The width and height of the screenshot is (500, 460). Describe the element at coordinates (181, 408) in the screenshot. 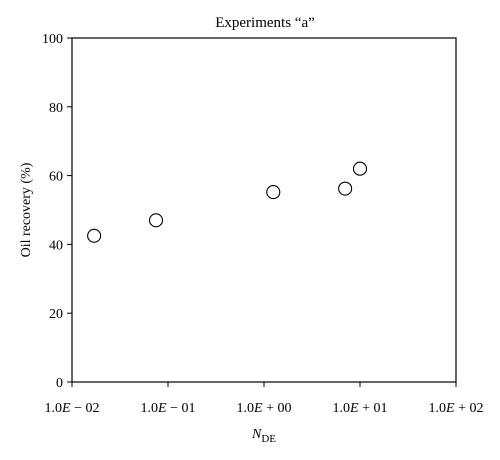

I see `x-tick-exponent: − 01` at that location.